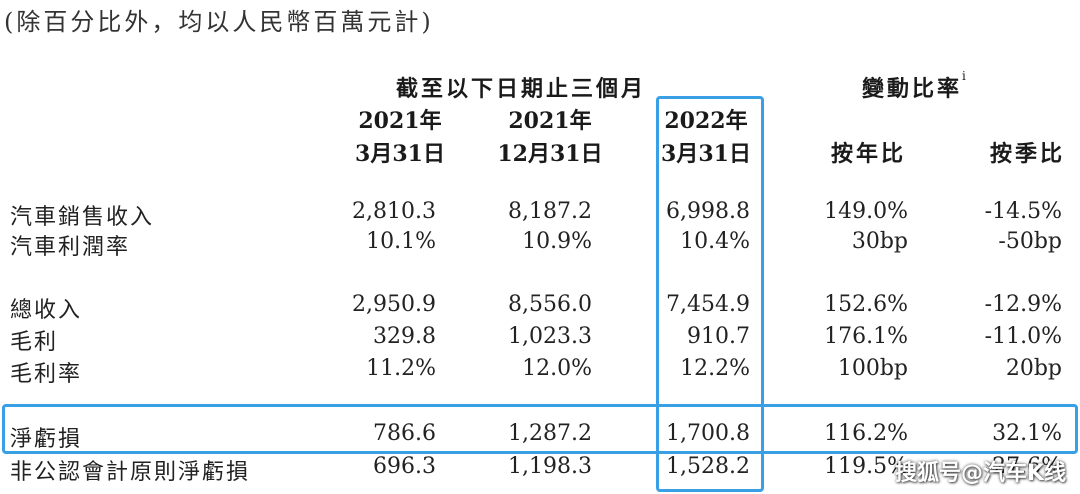 Image resolution: width=1080 pixels, height=494 pixels. I want to click on row-label-total-revenue: 總收入, so click(46, 310).